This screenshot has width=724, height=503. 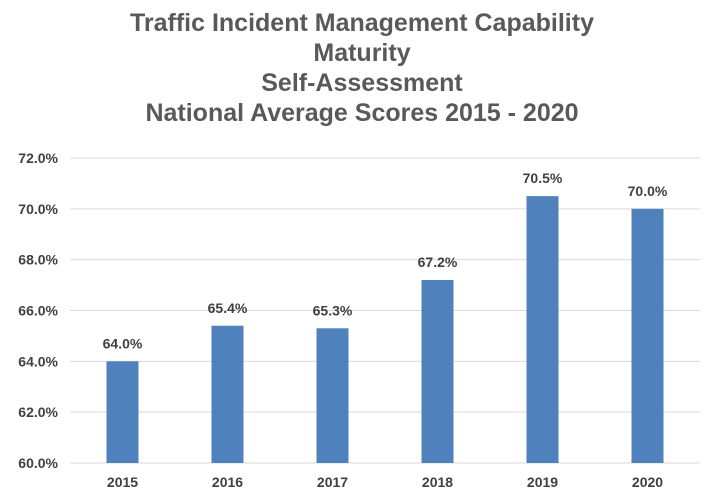 What do you see at coordinates (437, 482) in the screenshot?
I see `x-tick-label-2018: 2018` at bounding box center [437, 482].